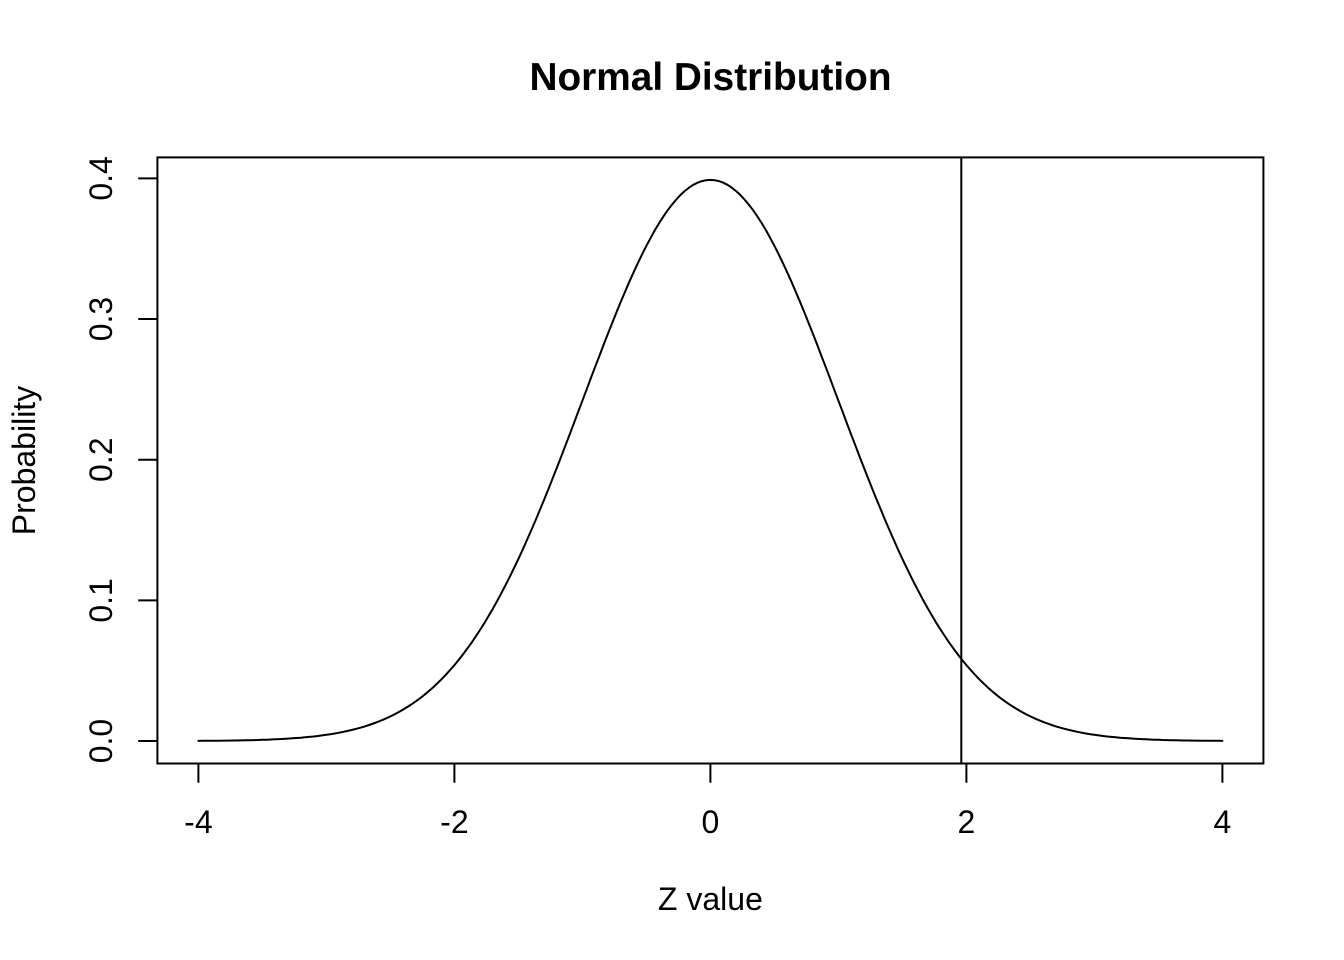 The width and height of the screenshot is (1344, 960). Describe the element at coordinates (454, 822) in the screenshot. I see `svg-text: -2` at that location.